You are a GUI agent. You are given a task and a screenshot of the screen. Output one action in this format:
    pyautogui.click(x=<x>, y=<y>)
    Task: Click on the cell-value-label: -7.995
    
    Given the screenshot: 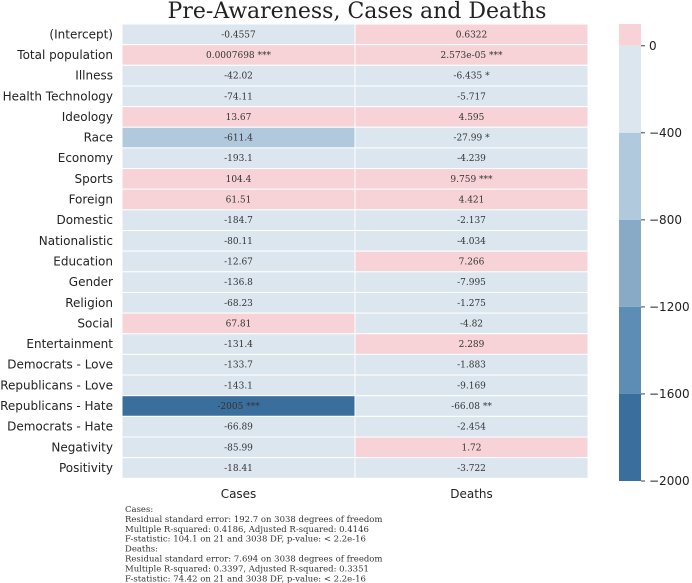 What is the action you would take?
    pyautogui.click(x=471, y=283)
    